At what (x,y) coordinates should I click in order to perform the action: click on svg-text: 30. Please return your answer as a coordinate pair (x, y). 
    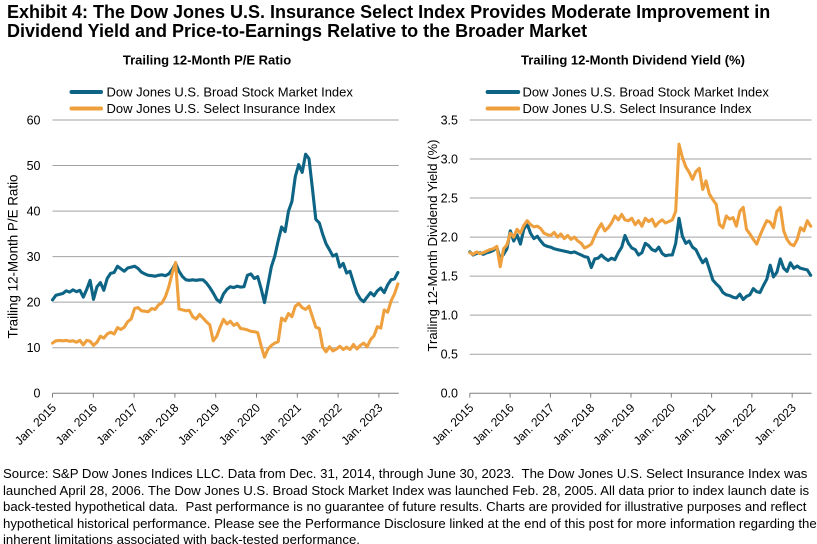
    Looking at the image, I should click on (34, 257).